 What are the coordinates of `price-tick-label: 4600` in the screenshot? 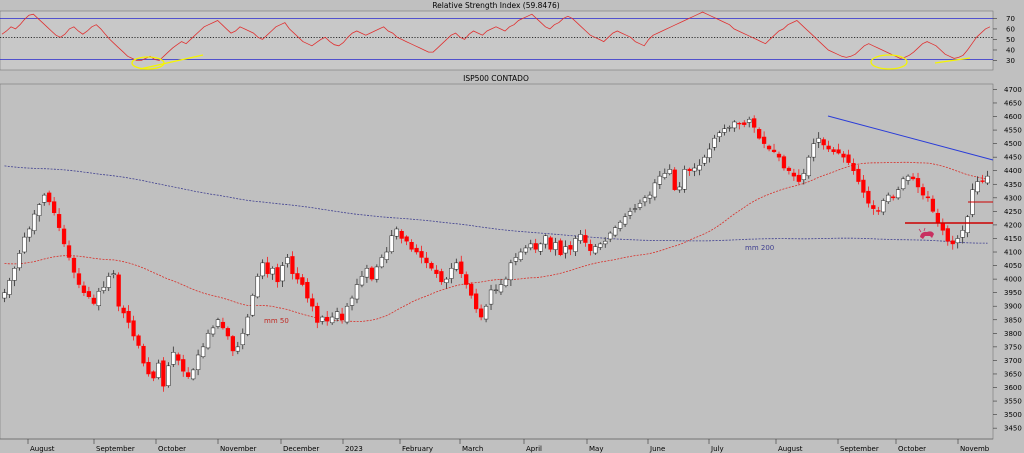 It's located at (1013, 117).